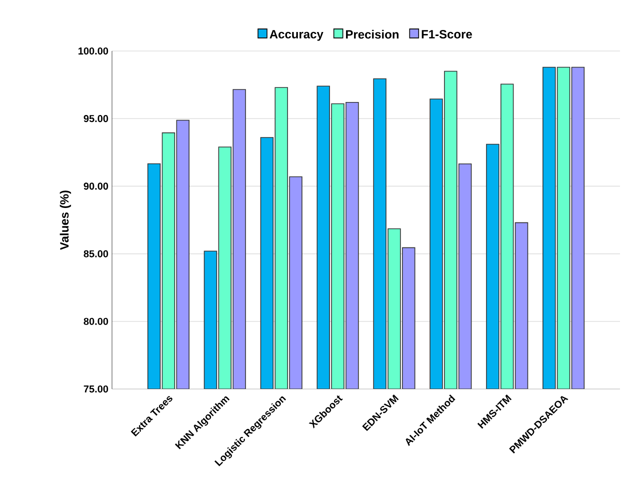 The width and height of the screenshot is (633, 504). What do you see at coordinates (93, 51) in the screenshot?
I see `y-tick-label: 100.00` at bounding box center [93, 51].